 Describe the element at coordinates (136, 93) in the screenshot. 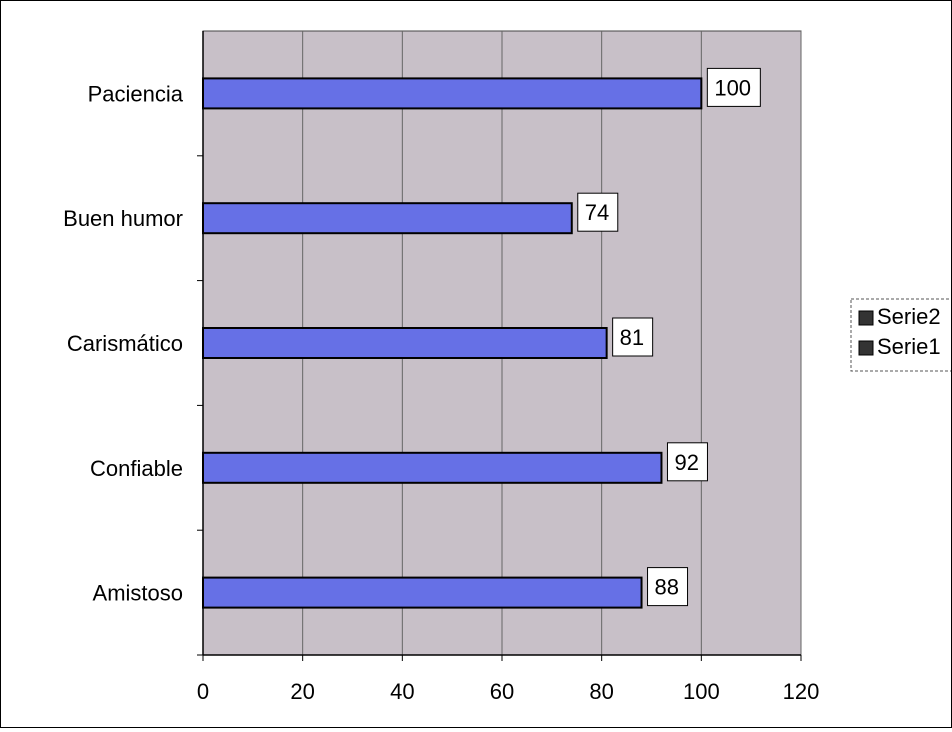

I see `y-category-label: Paciencia` at that location.